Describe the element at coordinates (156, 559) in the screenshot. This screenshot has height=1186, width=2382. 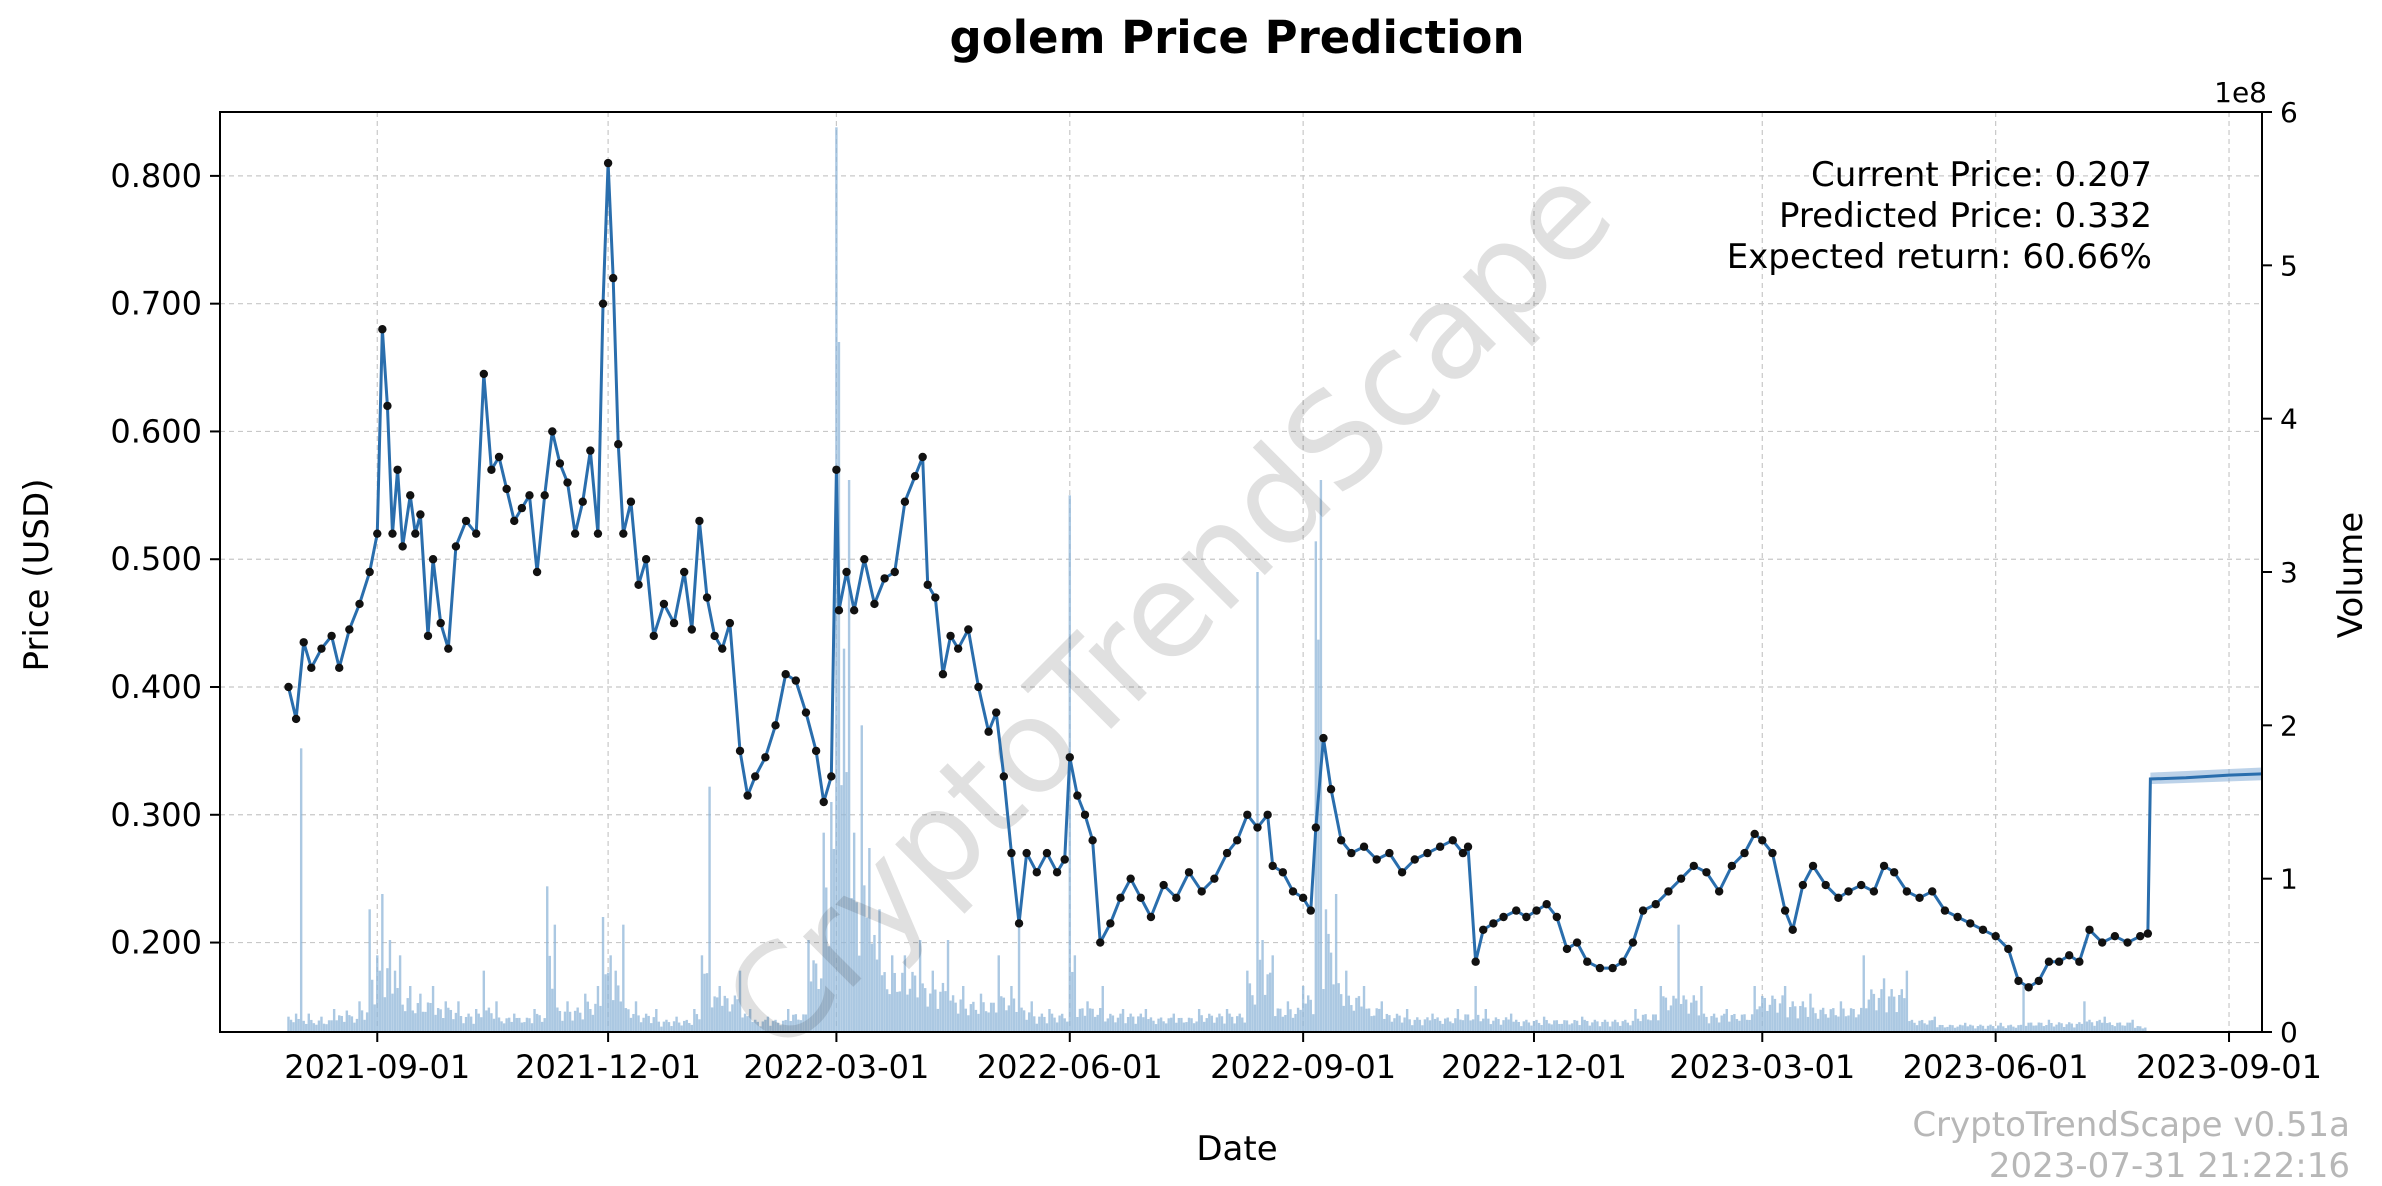
I see `y-tick-label: 0.500` at that location.